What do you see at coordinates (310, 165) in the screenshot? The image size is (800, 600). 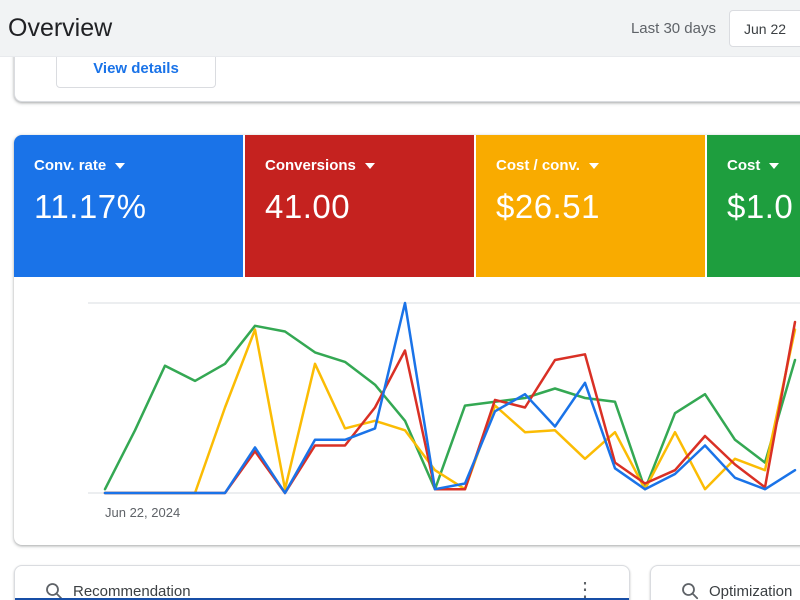 I see `metric-label: Conversions` at bounding box center [310, 165].